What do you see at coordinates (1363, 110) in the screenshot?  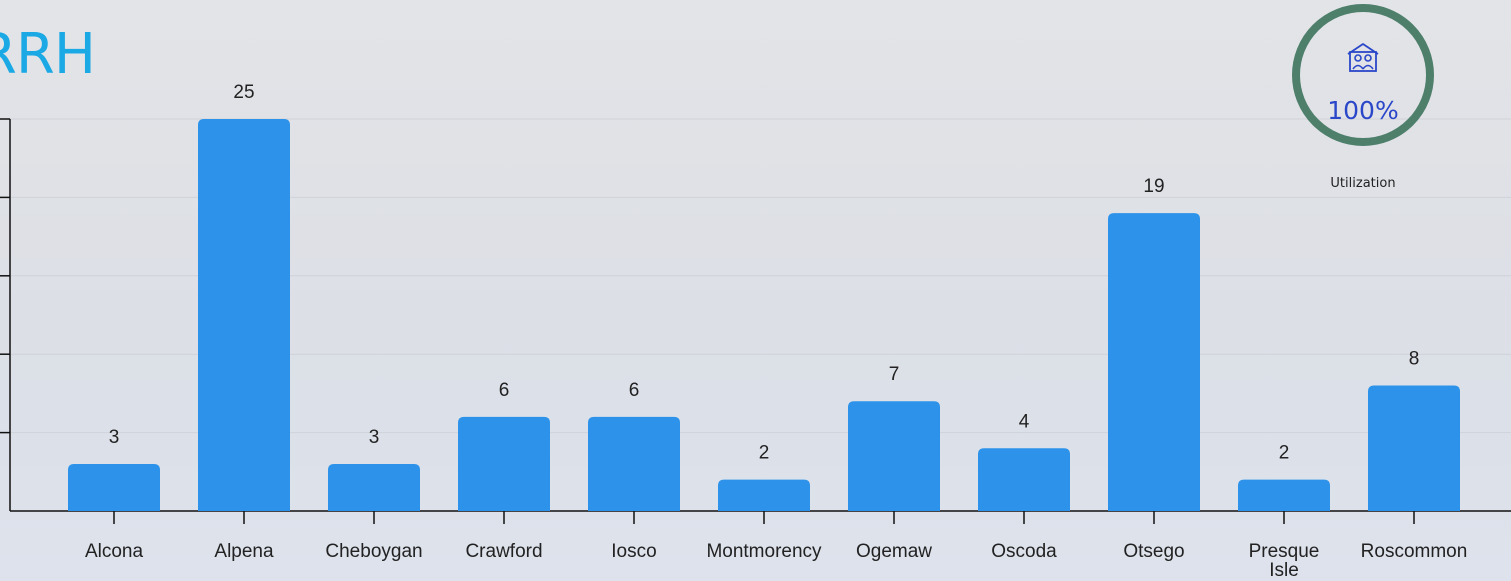 I see `utilization-value: 100%` at bounding box center [1363, 110].